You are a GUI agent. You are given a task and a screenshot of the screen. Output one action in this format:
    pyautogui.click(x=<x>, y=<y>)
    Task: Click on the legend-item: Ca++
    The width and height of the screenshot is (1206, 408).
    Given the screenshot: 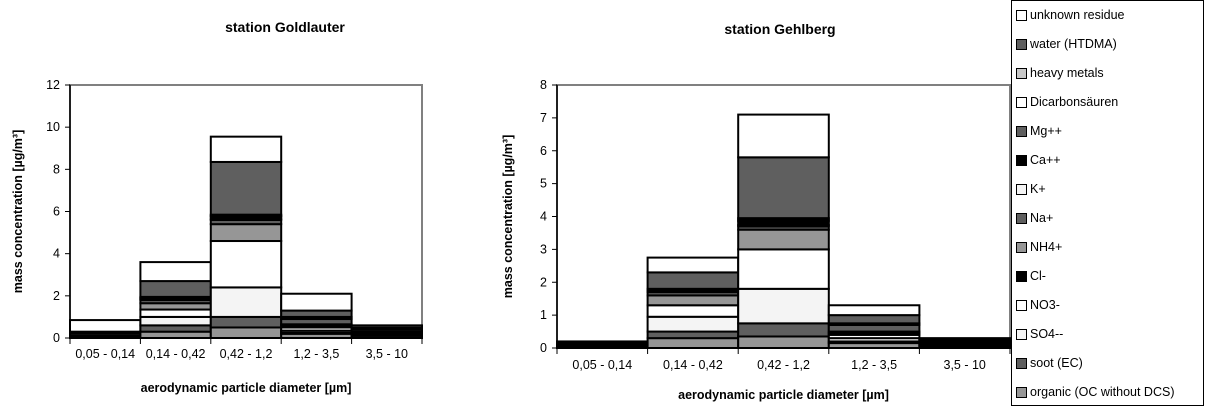 What is the action you would take?
    pyautogui.click(x=1038, y=160)
    